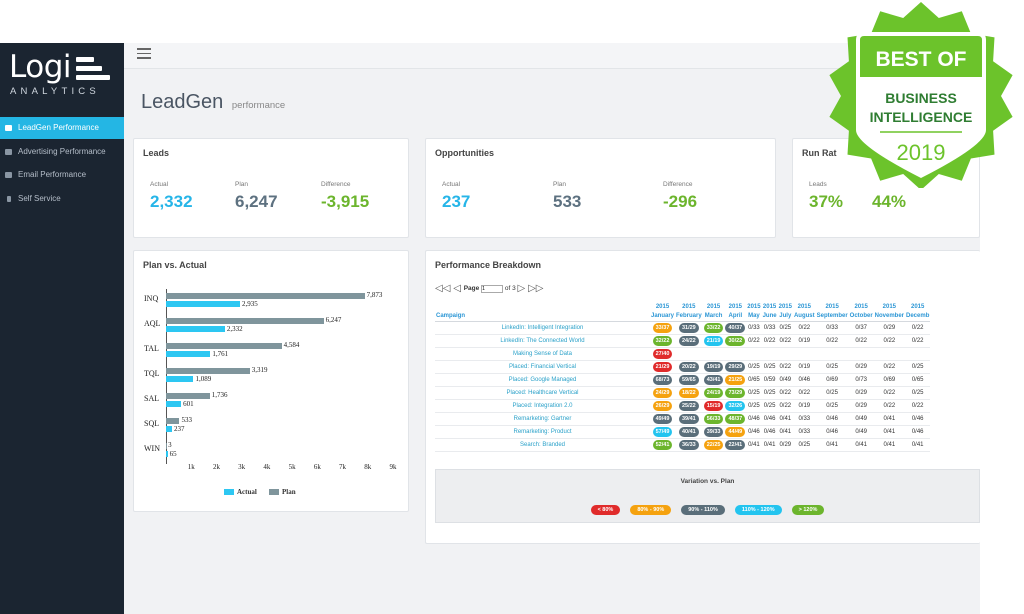 The height and width of the screenshot is (614, 1024). I want to click on column-header-month: 2015 April, so click(735, 311).